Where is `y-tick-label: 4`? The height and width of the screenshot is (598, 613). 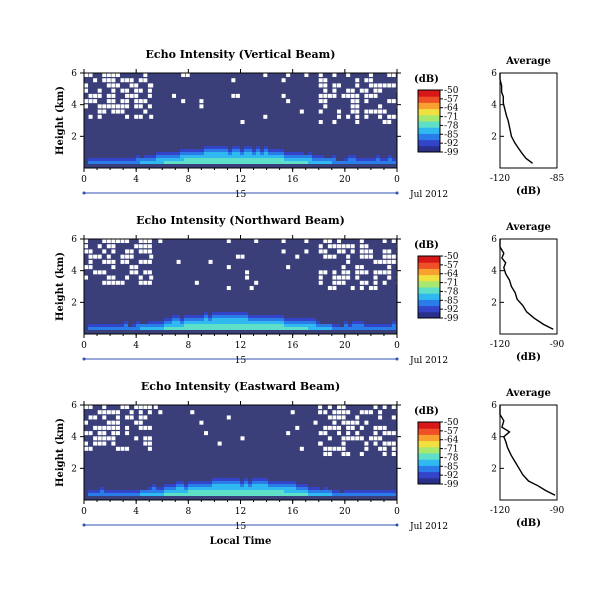
y-tick-label: 4 is located at coordinates (74, 272).